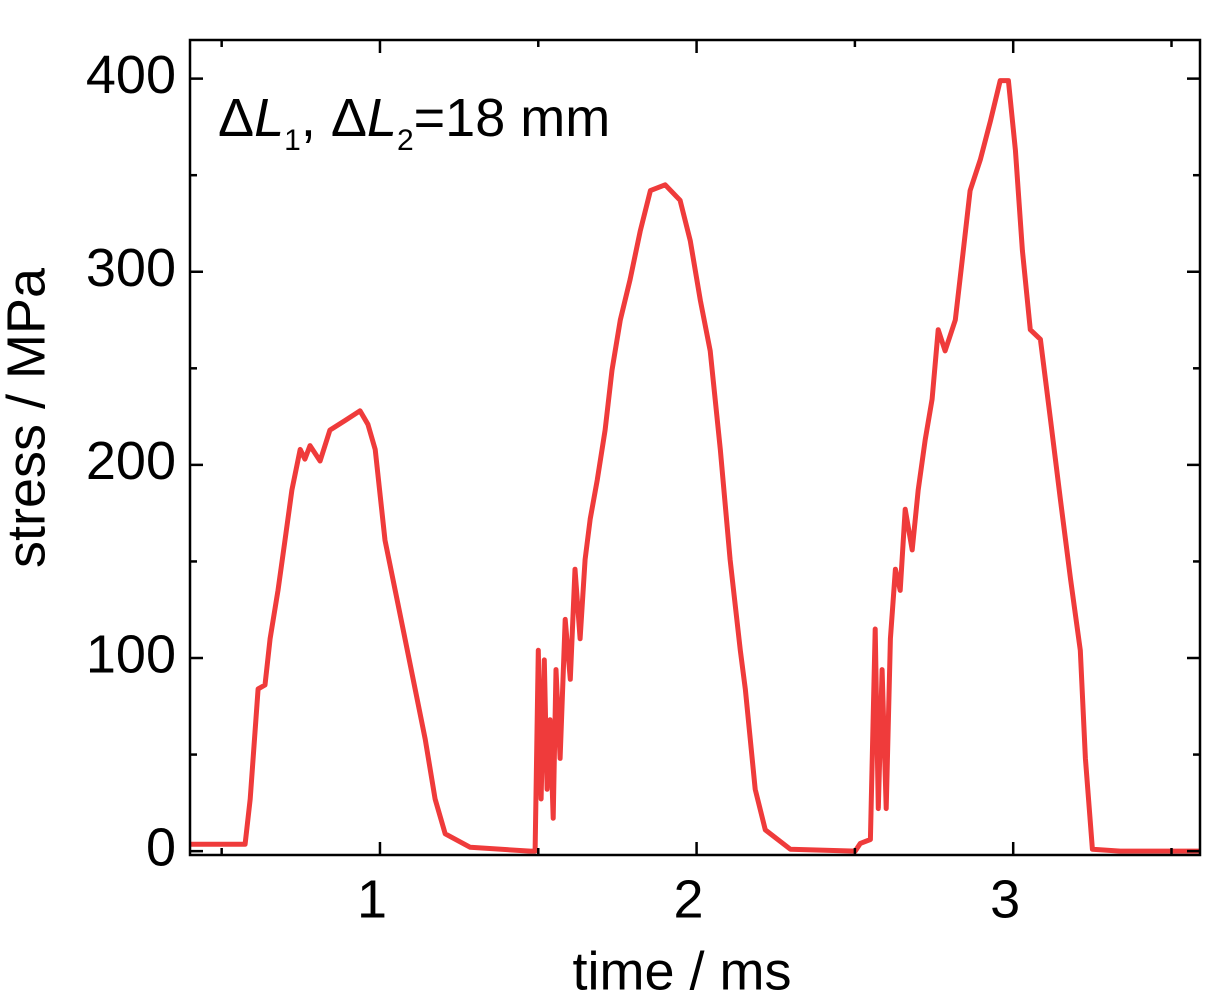  Describe the element at coordinates (512, 118) in the screenshot. I see `annotation-part: =18 mm` at that location.